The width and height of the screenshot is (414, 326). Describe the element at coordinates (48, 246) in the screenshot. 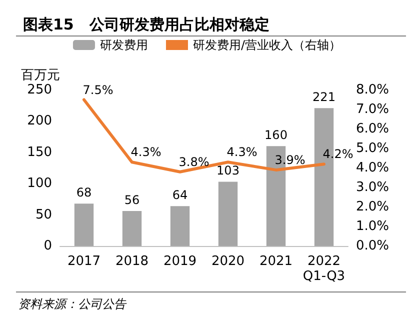

I see `y-tick-label: 0` at that location.